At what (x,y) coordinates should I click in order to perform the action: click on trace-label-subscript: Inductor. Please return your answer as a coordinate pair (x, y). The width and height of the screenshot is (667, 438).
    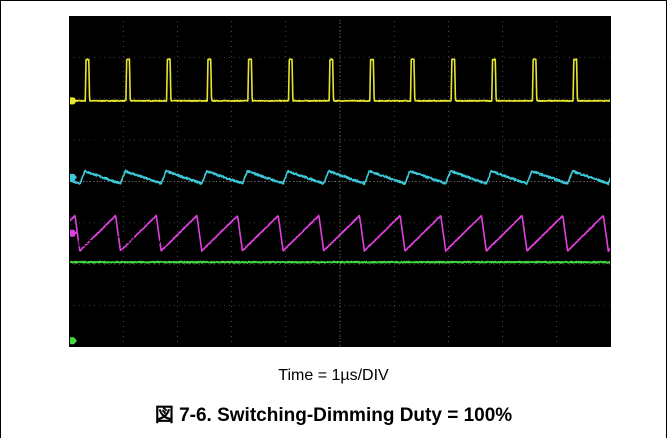
    Looking at the image, I should click on (94, 194).